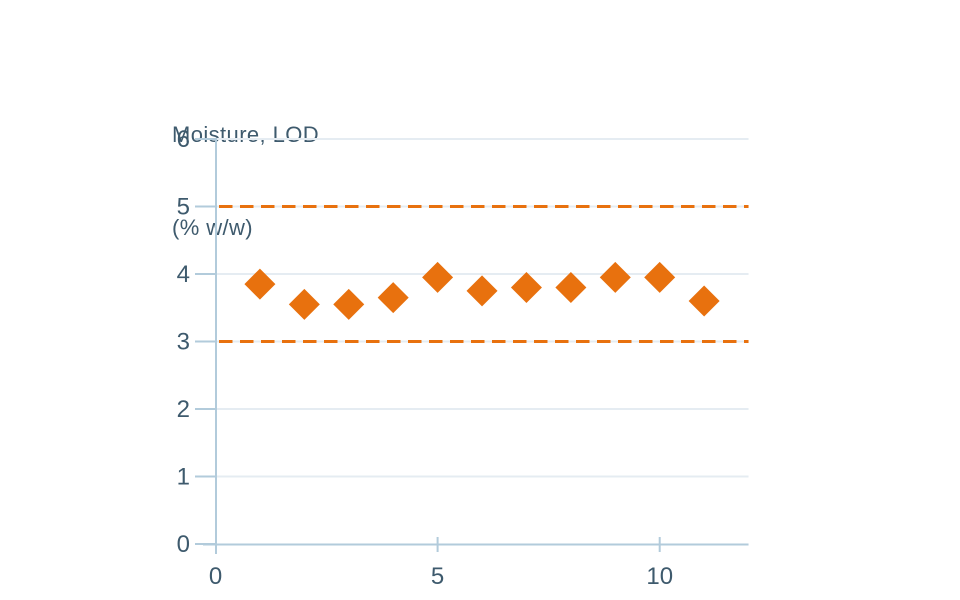 The image size is (960, 600). I want to click on y-tick-label-0: 0, so click(183, 544).